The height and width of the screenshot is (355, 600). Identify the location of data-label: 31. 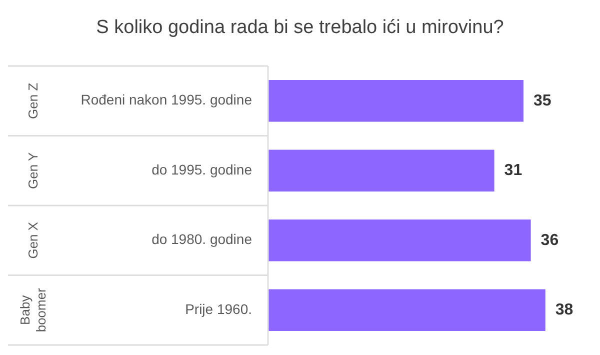
(513, 171).